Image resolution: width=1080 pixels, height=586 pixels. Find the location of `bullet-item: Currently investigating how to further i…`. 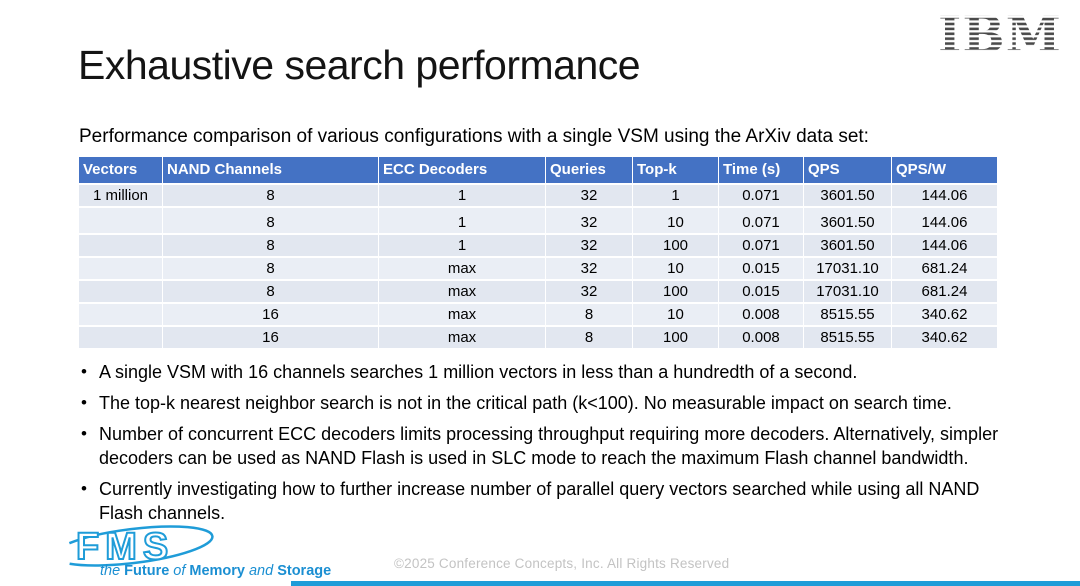

bullet-item: Currently investigating how to further i… is located at coordinates (547, 501).